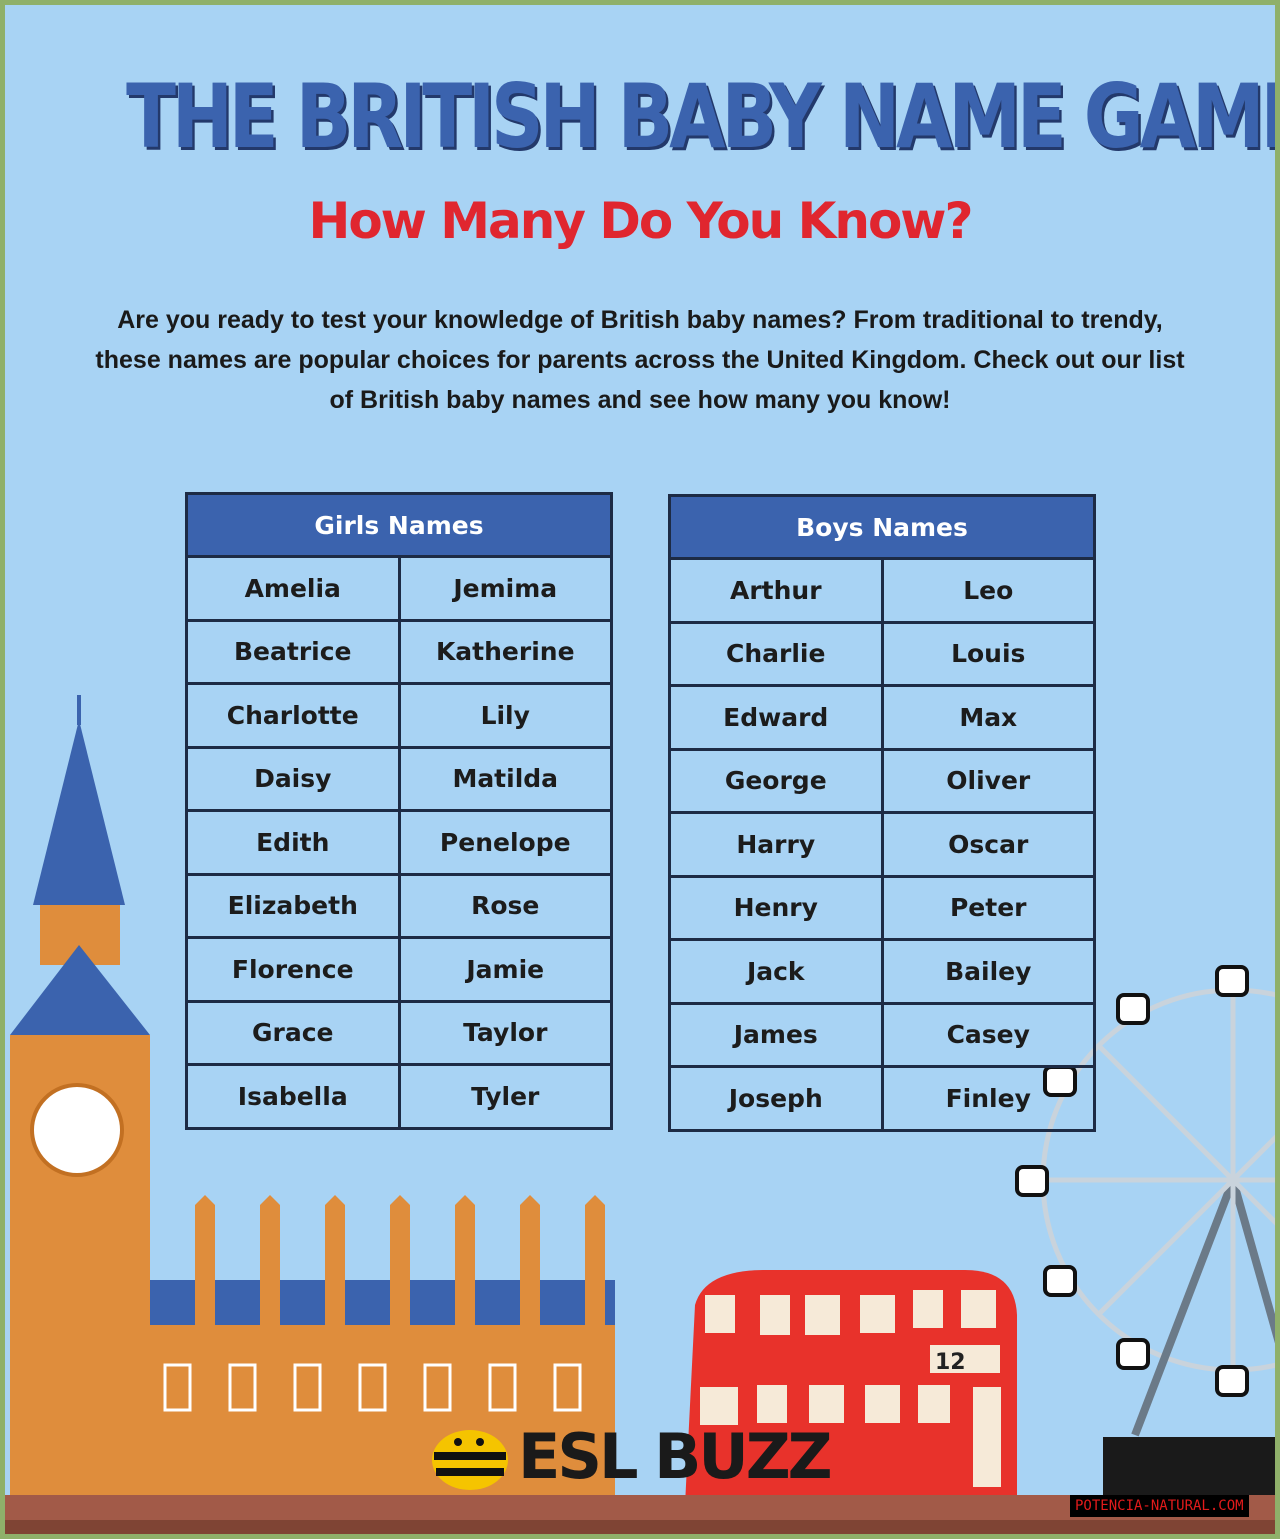 The width and height of the screenshot is (1280, 1539). Describe the element at coordinates (505, 588) in the screenshot. I see `name-cell: Jemima` at that location.